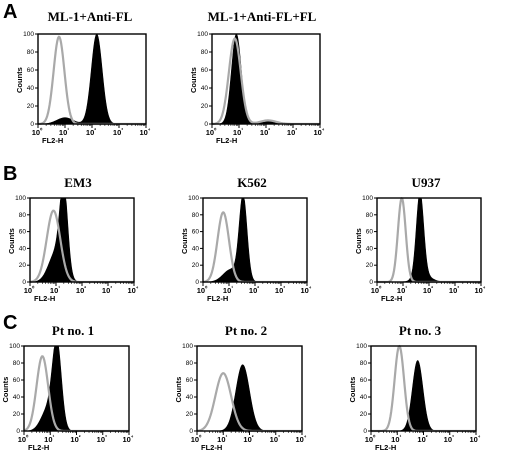 The image size is (520, 451). What do you see at coordinates (370, 215) in the screenshot?
I see `u937-ytick-label-4: 80` at bounding box center [370, 215].